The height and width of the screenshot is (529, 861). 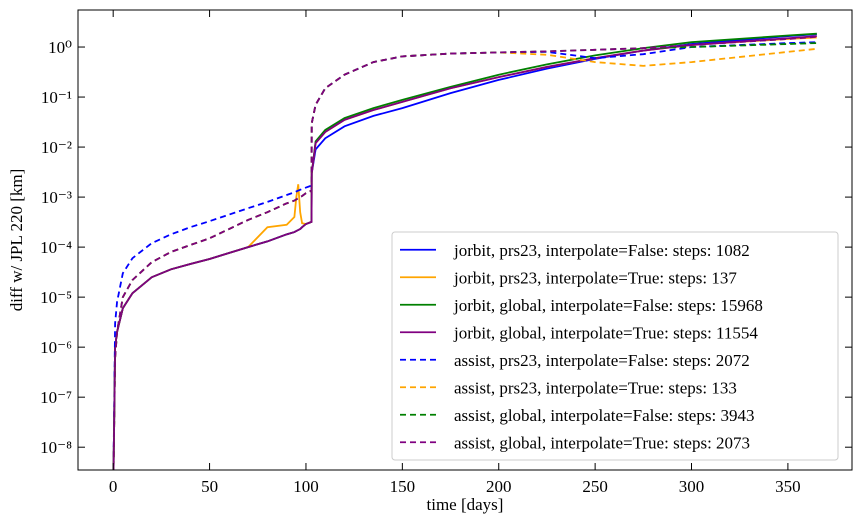 I want to click on x-tick-label: 350, so click(x=788, y=486).